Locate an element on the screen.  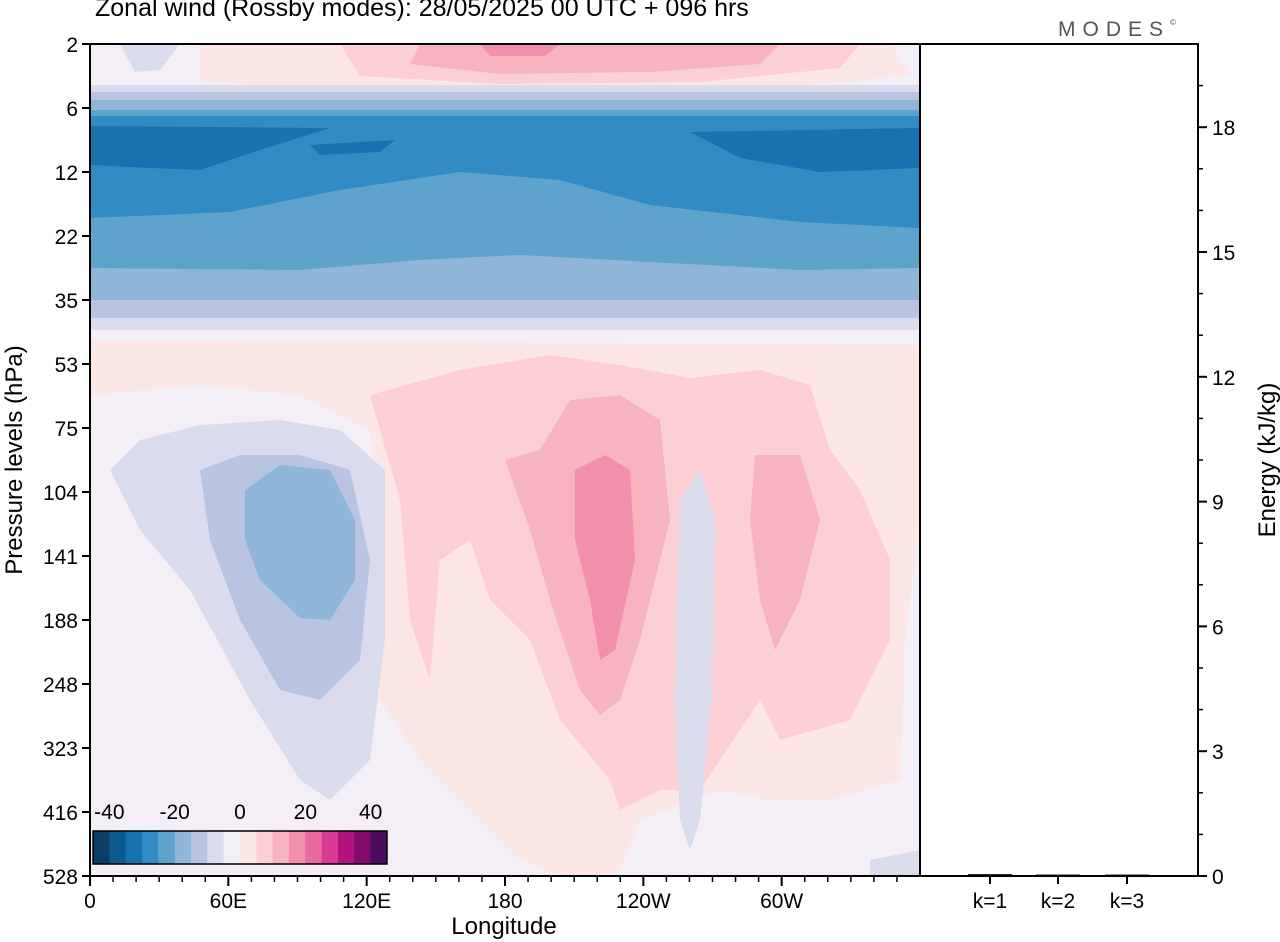
longitude-axis: 0 60E 120E 180 120W 60W is located at coordinates (491, 894).